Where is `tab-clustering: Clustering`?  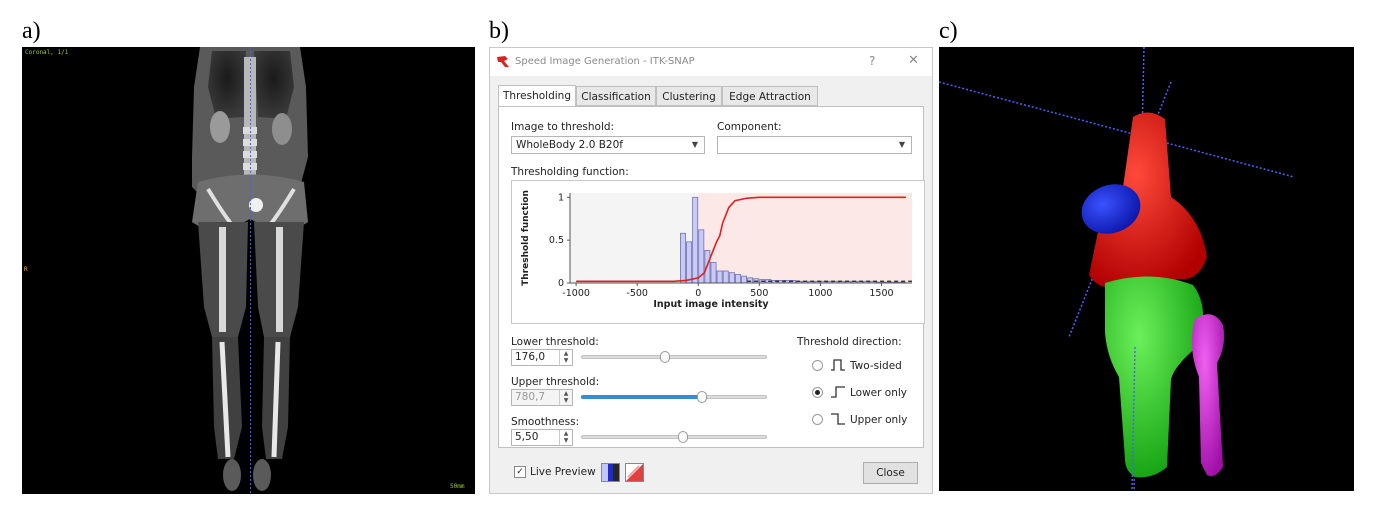
tab-clustering: Clustering is located at coordinates (689, 96).